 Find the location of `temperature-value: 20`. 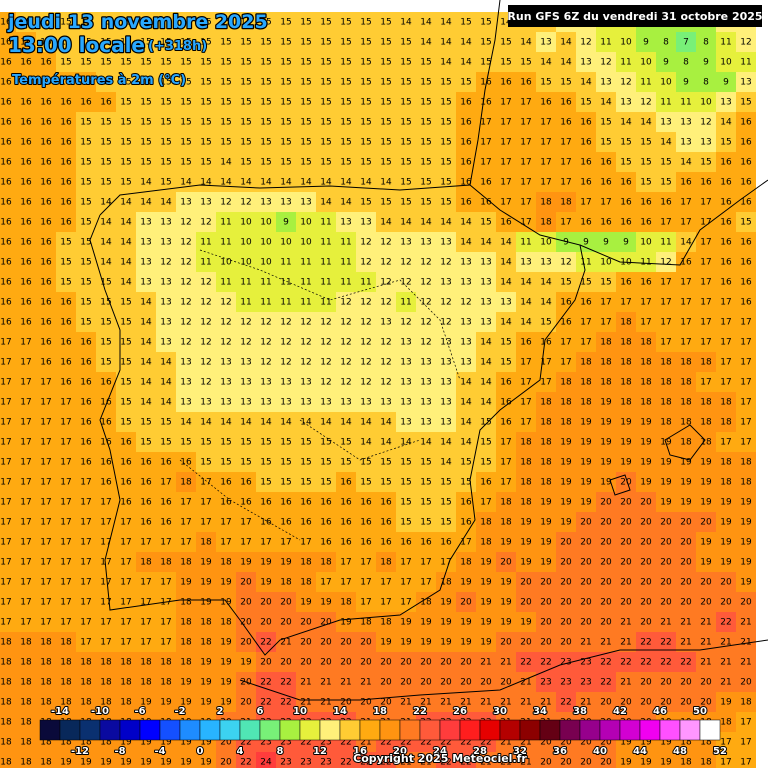

temperature-value: 20 is located at coordinates (706, 603).